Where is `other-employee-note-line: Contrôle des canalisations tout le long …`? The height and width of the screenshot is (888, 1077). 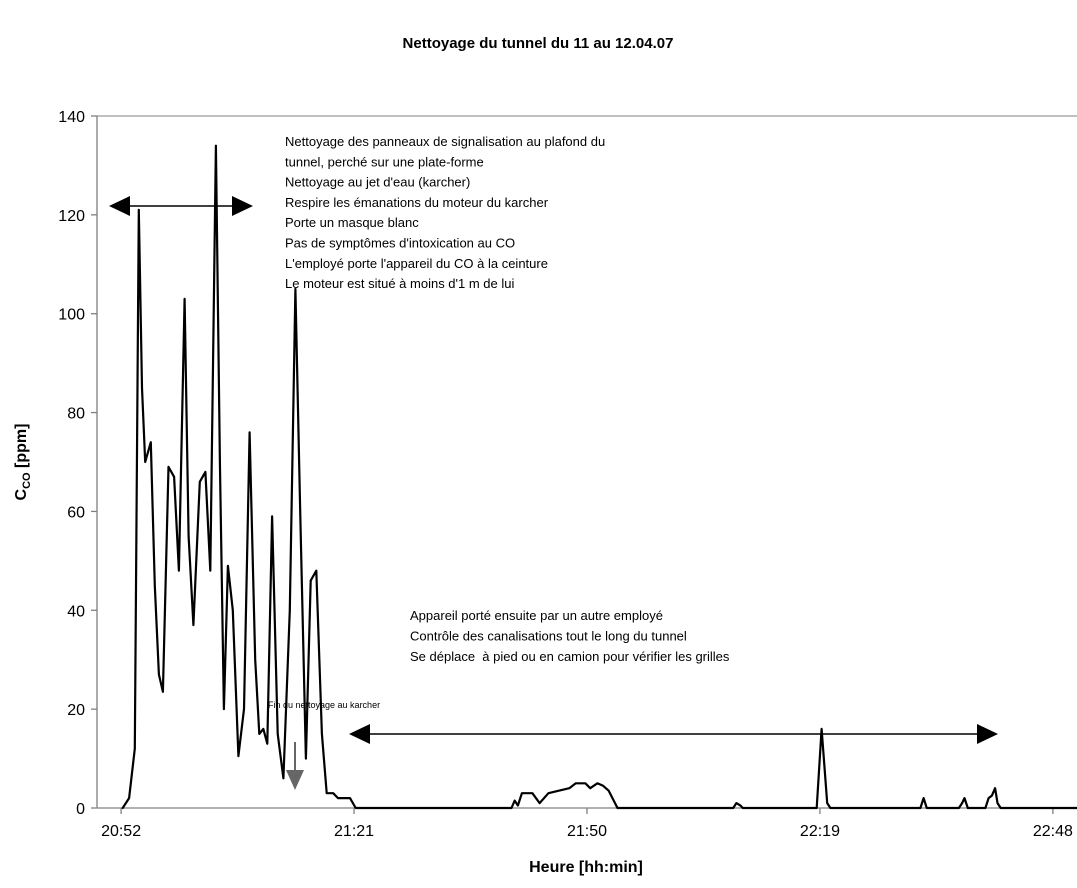
other-employee-note-line: Contrôle des canalisations tout le long … is located at coordinates (548, 636).